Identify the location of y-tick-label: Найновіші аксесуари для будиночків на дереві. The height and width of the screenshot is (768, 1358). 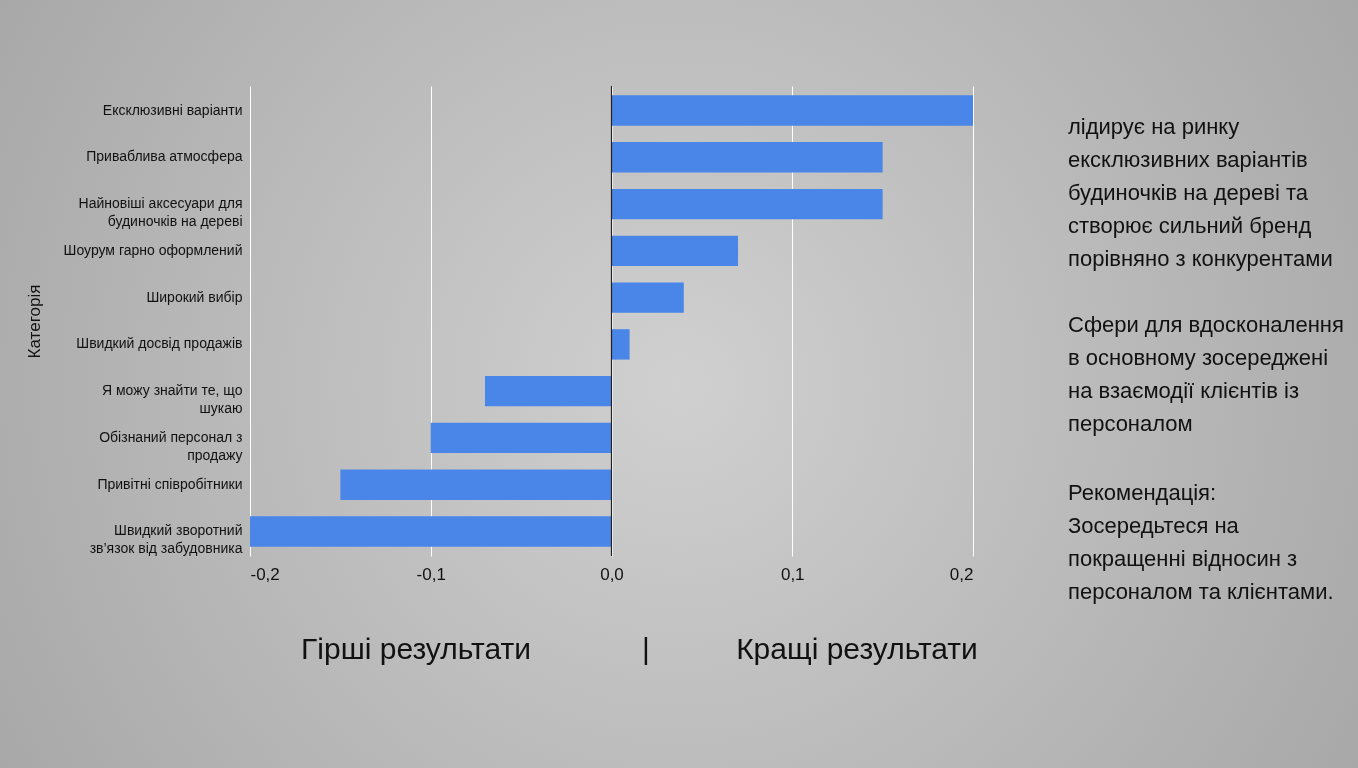
(160, 212).